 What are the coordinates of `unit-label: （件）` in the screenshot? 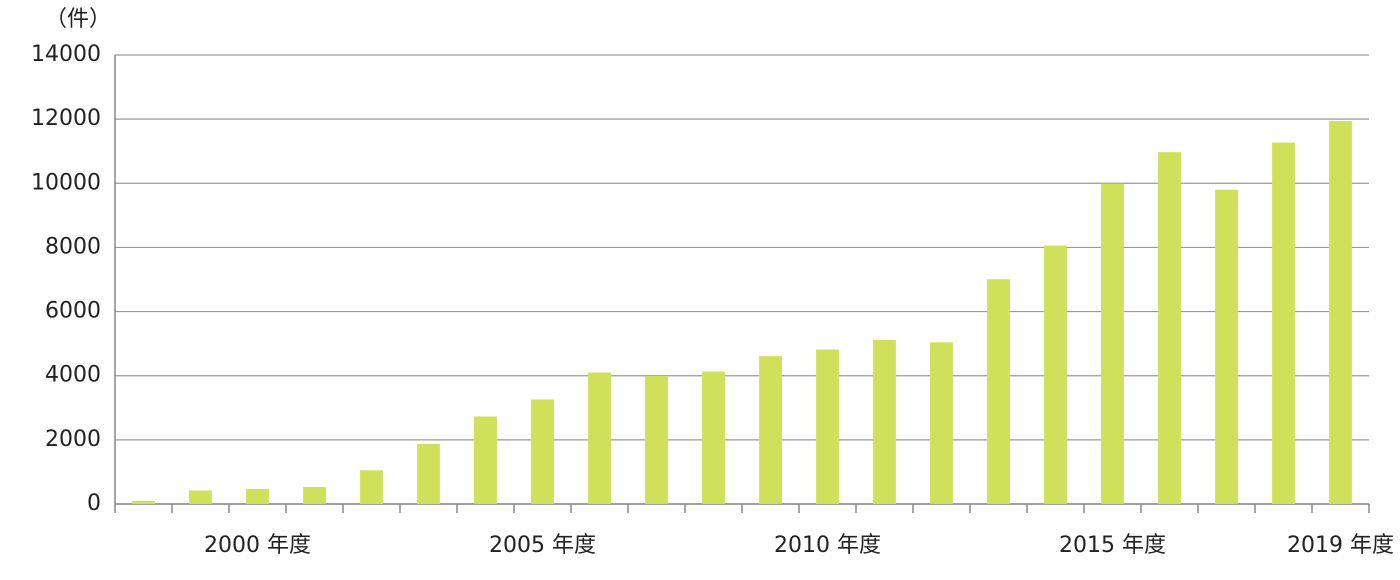 It's located at (78, 19).